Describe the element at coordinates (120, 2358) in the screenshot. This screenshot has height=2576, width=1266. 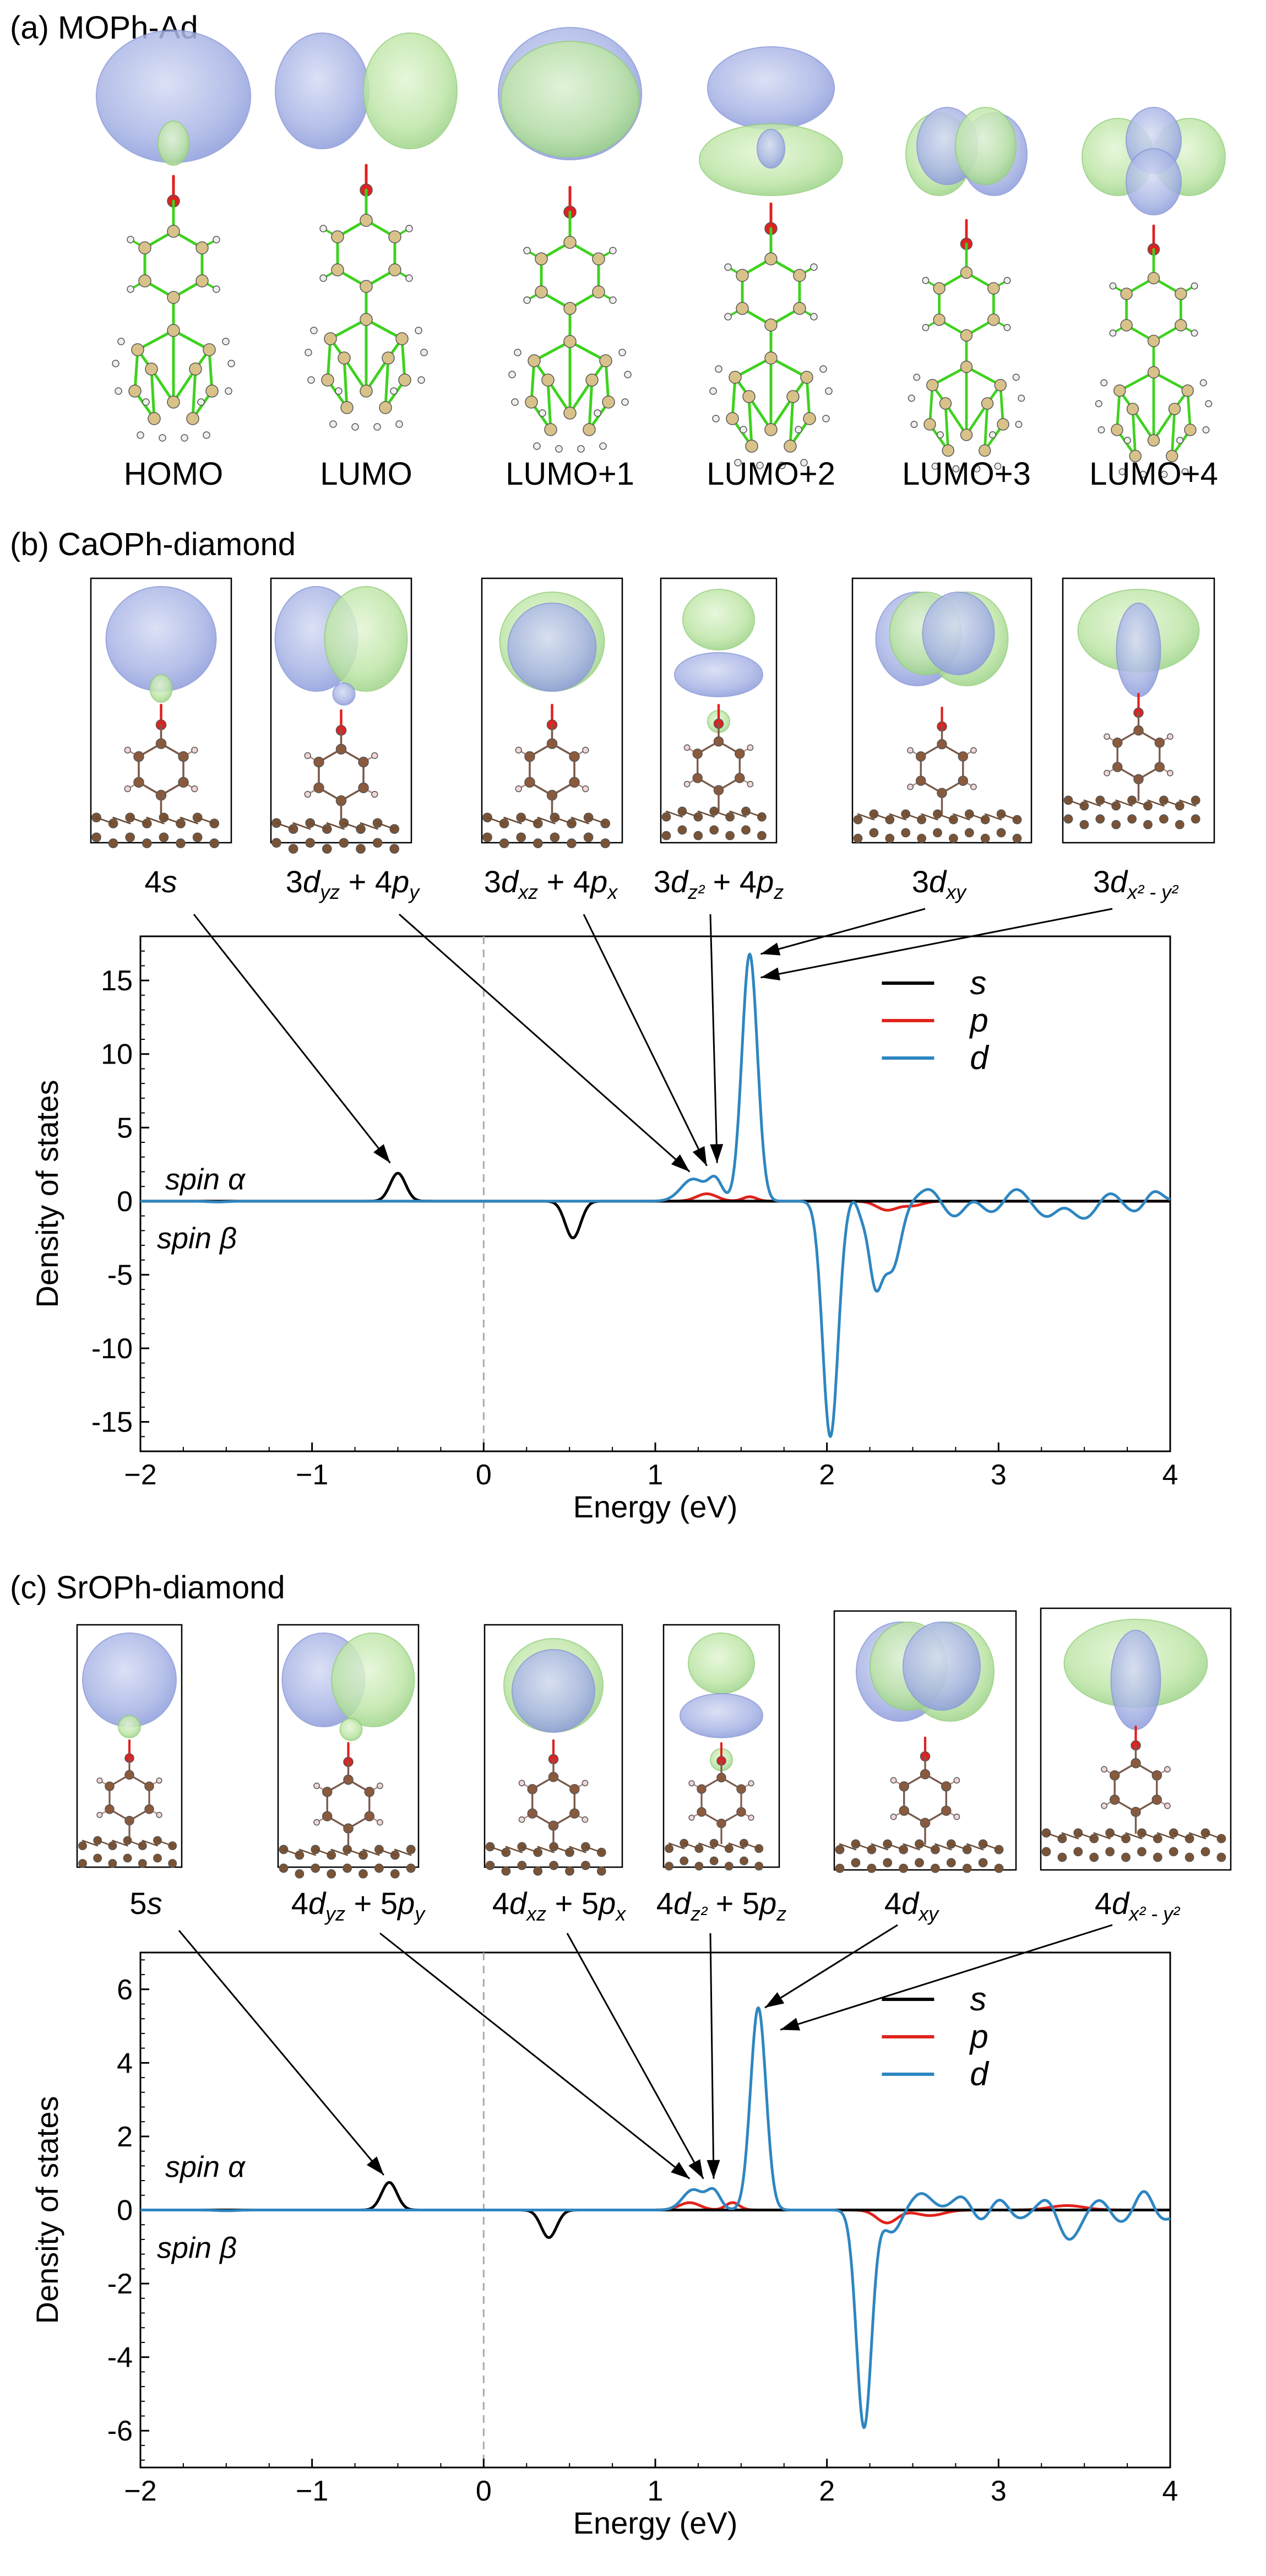
I see `y-tick-label: -4` at that location.